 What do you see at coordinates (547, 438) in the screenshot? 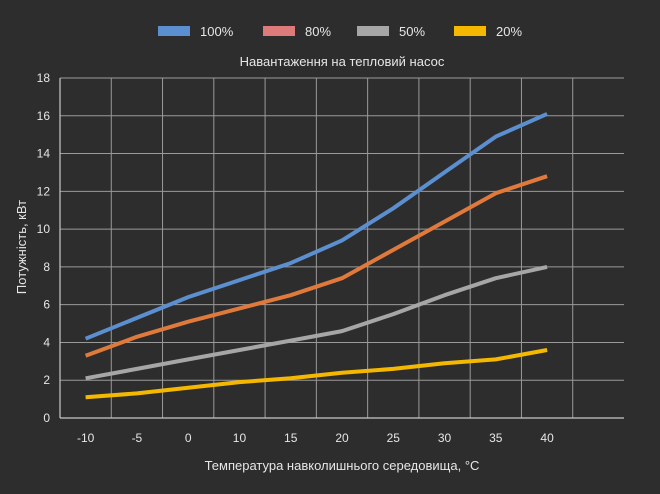
I see `x-tick-label: 40` at bounding box center [547, 438].